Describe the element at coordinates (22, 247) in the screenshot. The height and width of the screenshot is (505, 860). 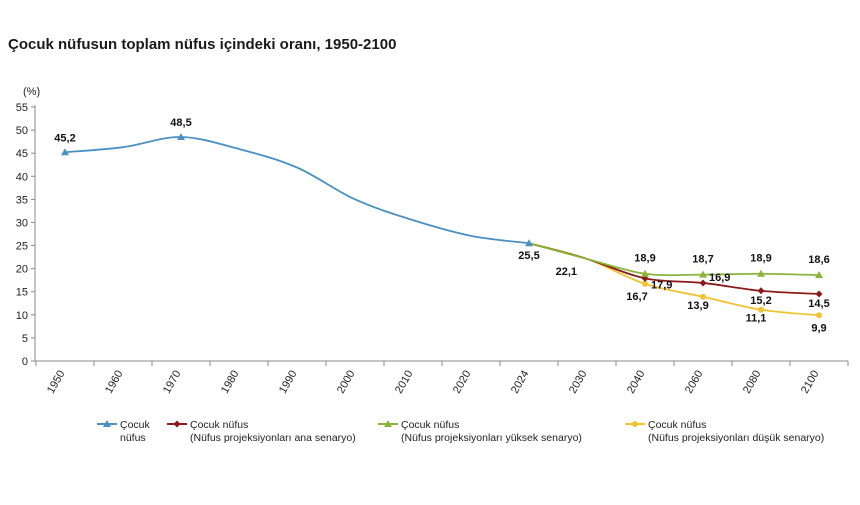
I see `y-tick-label: 25` at that location.